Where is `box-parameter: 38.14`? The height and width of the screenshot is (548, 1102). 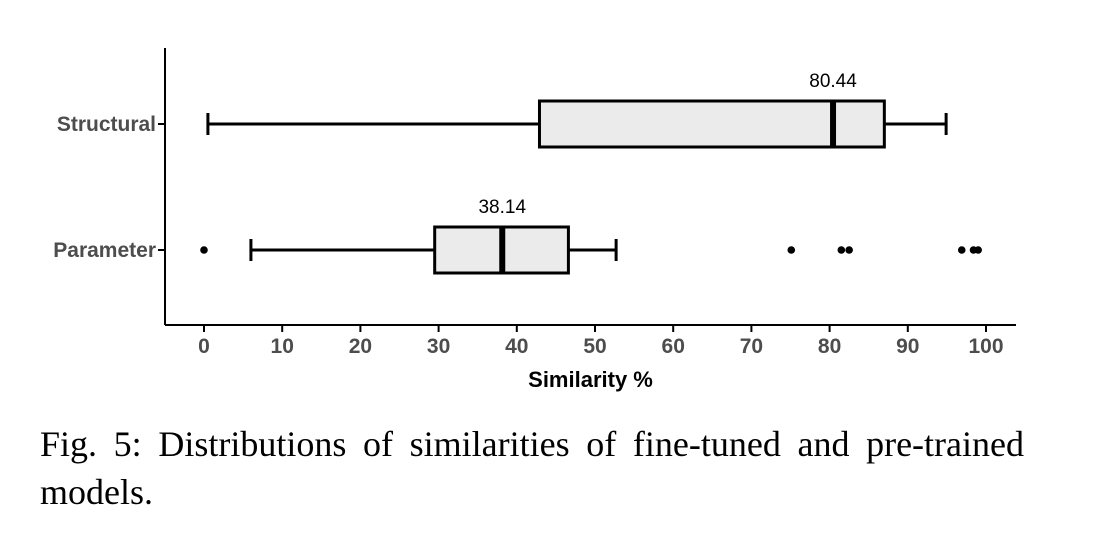 box-parameter: 38.14 is located at coordinates (591, 236).